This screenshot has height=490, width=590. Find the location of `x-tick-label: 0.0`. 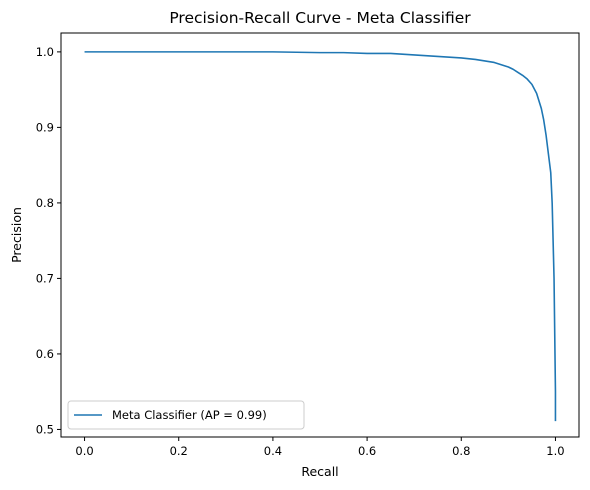

x-tick-label: 0.0 is located at coordinates (84, 451).